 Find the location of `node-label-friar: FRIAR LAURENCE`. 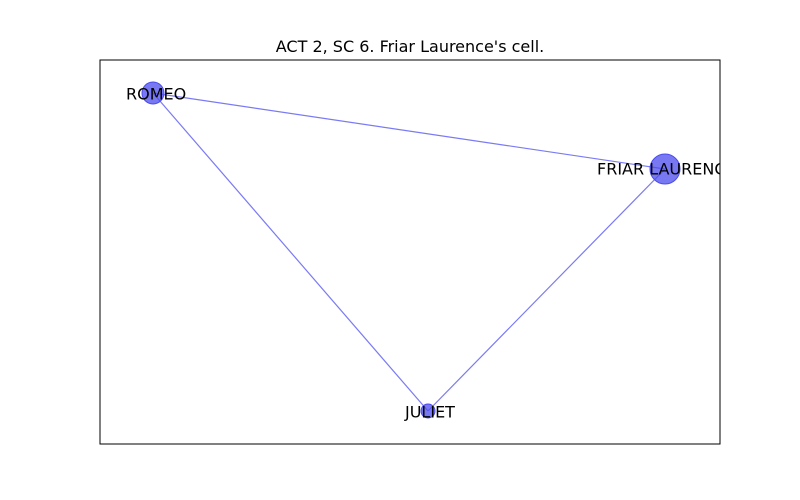

node-label-friar: FRIAR LAURENCE is located at coordinates (666, 169).